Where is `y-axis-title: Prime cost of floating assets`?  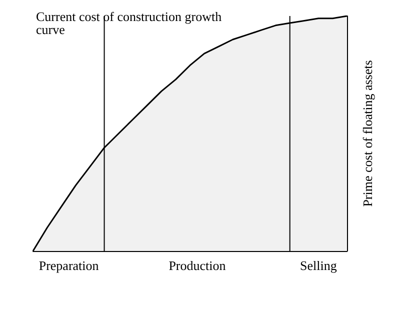
y-axis-title: Prime cost of floating assets is located at coordinates (367, 133).